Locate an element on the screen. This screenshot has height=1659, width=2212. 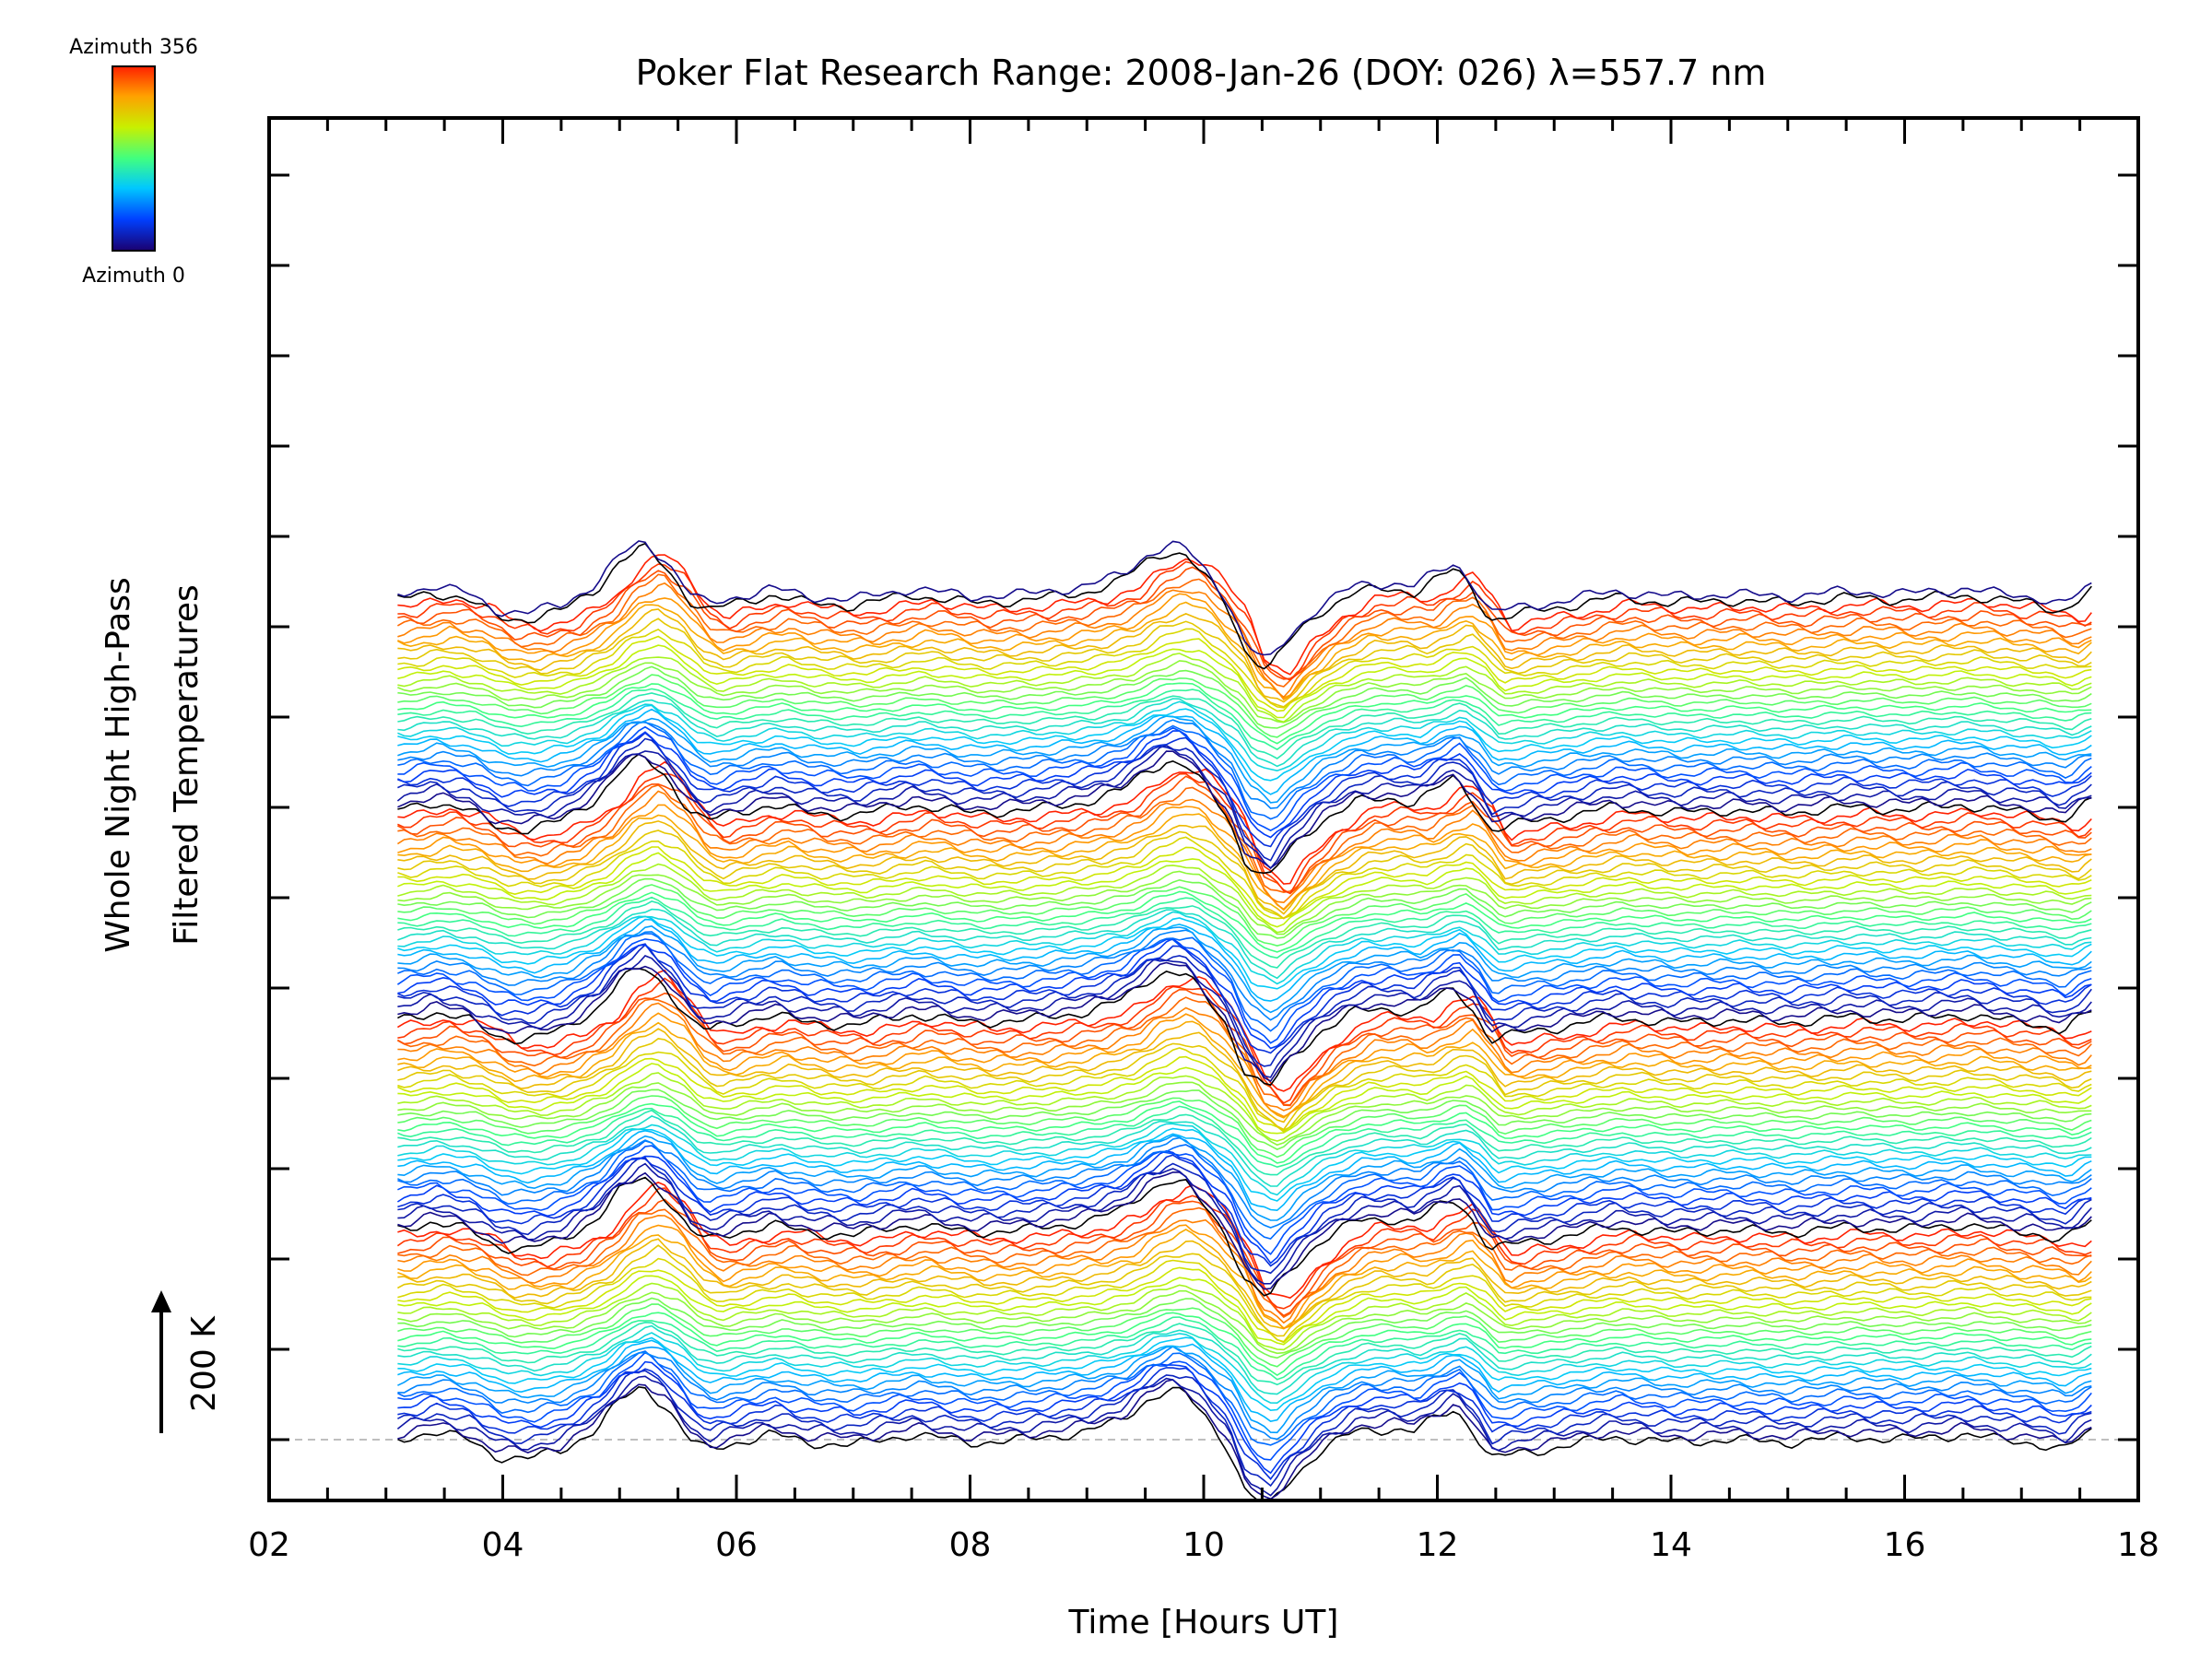
x-tick-label: 04 is located at coordinates (503, 1545).